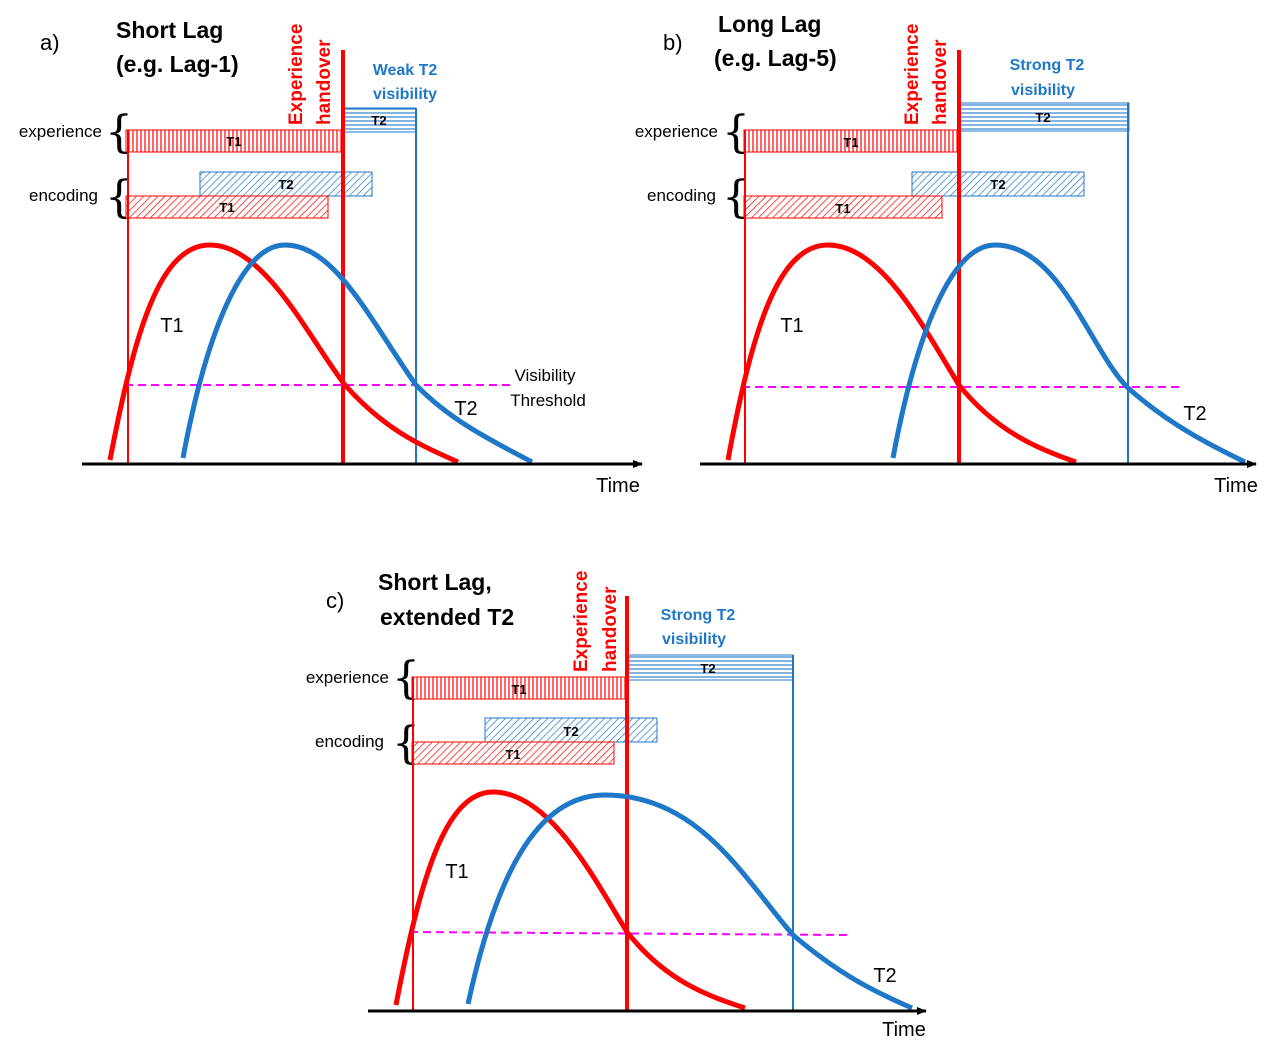 The width and height of the screenshot is (1269, 1040). Describe the element at coordinates (177, 64) in the screenshot. I see `panel-heading-line2: (e.g. Lag-1)` at that location.